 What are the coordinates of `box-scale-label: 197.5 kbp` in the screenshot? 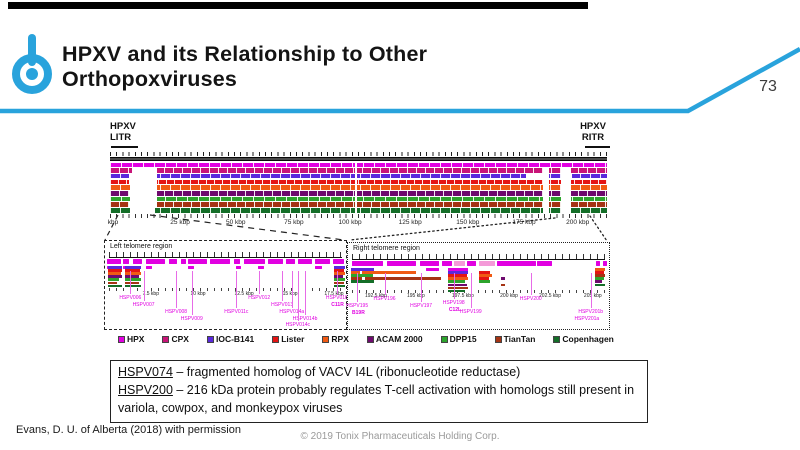 It's located at (462, 296).